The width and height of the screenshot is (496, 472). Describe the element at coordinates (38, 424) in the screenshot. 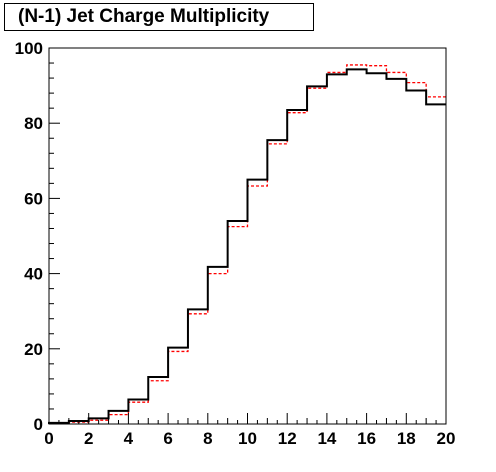

I see `y-tick-label: 0` at that location.